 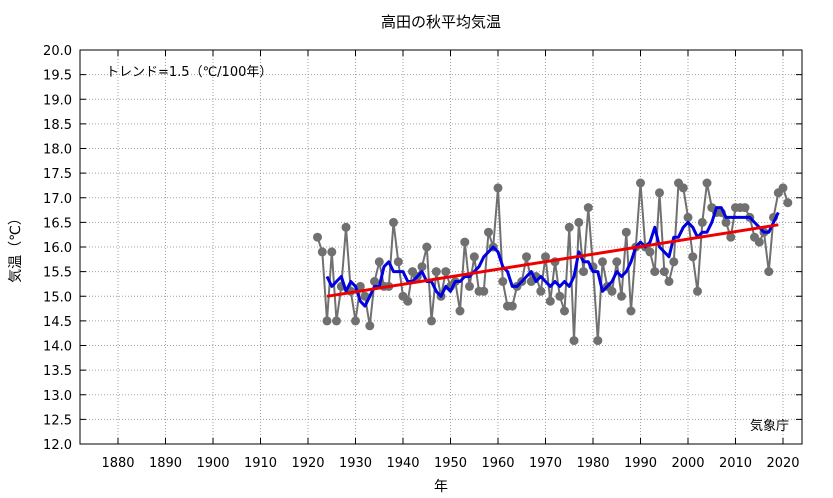 What do you see at coordinates (687, 463) in the screenshot?
I see `x-tick-label: 2000` at bounding box center [687, 463].